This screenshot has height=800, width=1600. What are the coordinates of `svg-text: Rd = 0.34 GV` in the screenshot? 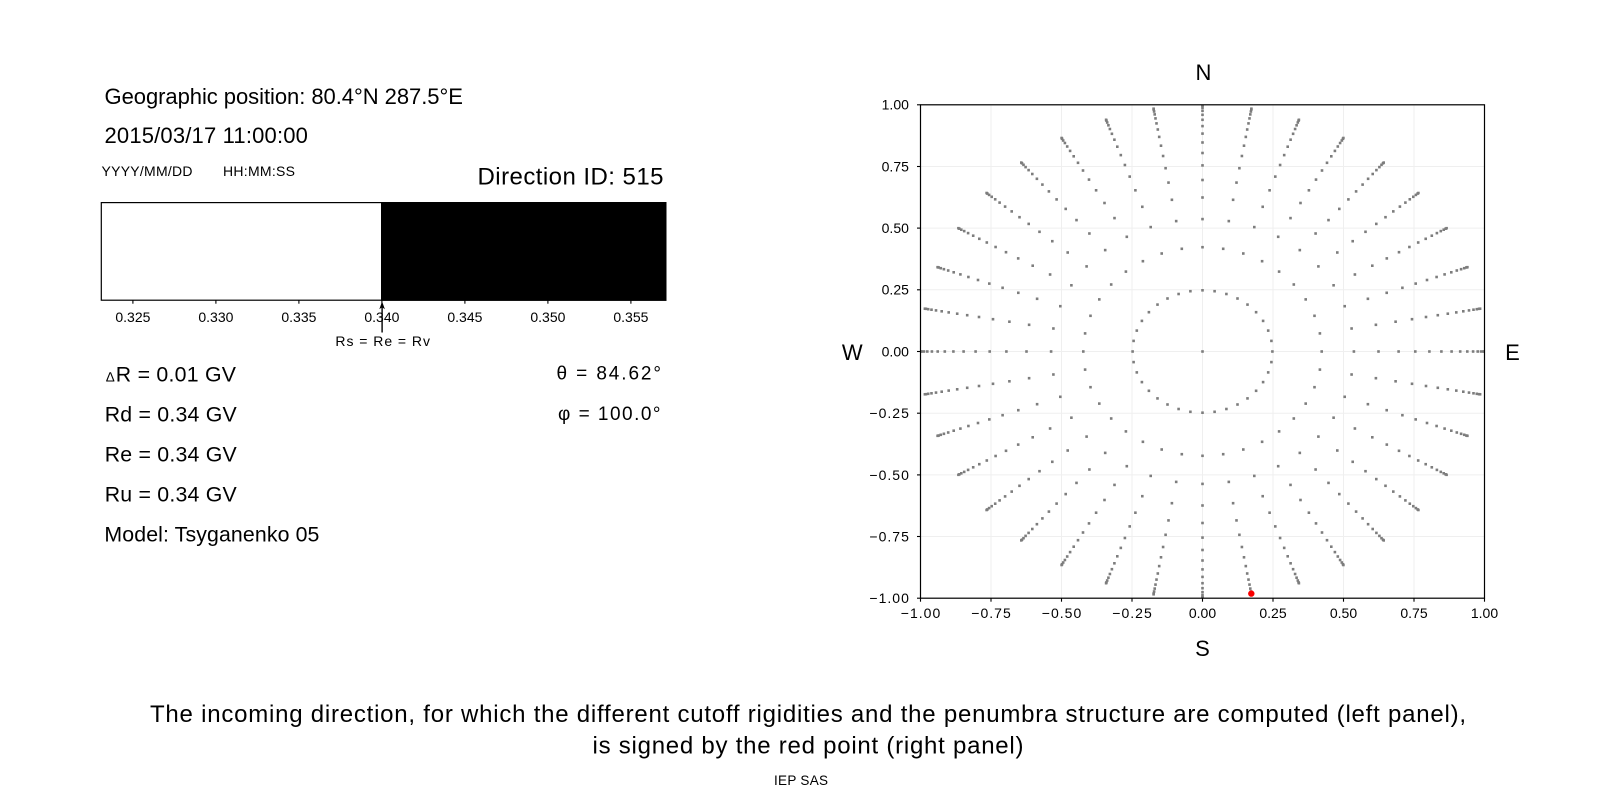 It's located at (171, 414).